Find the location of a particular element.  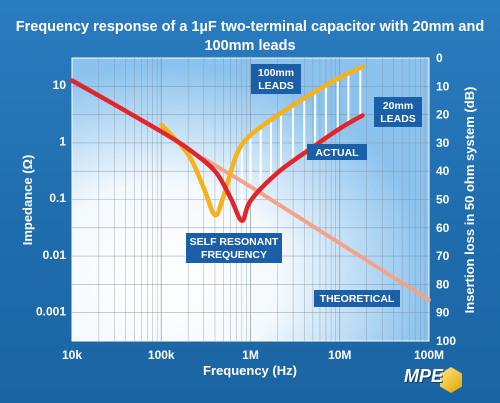

y2-tick-label: 70 is located at coordinates (443, 256).